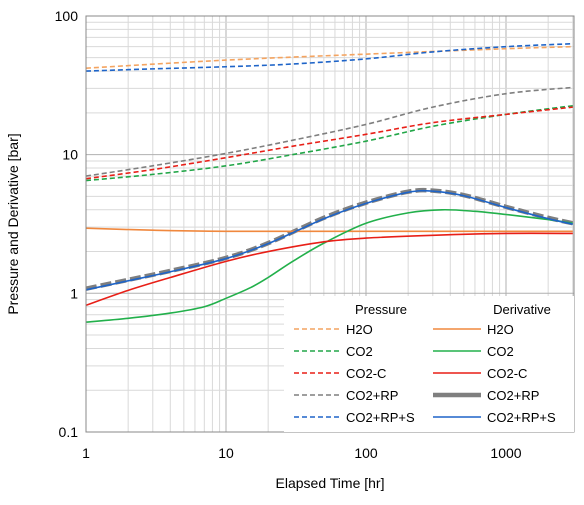 The image size is (584, 505). What do you see at coordinates (359, 351) in the screenshot?
I see `legend-label-pressure-co2: CO2` at bounding box center [359, 351].